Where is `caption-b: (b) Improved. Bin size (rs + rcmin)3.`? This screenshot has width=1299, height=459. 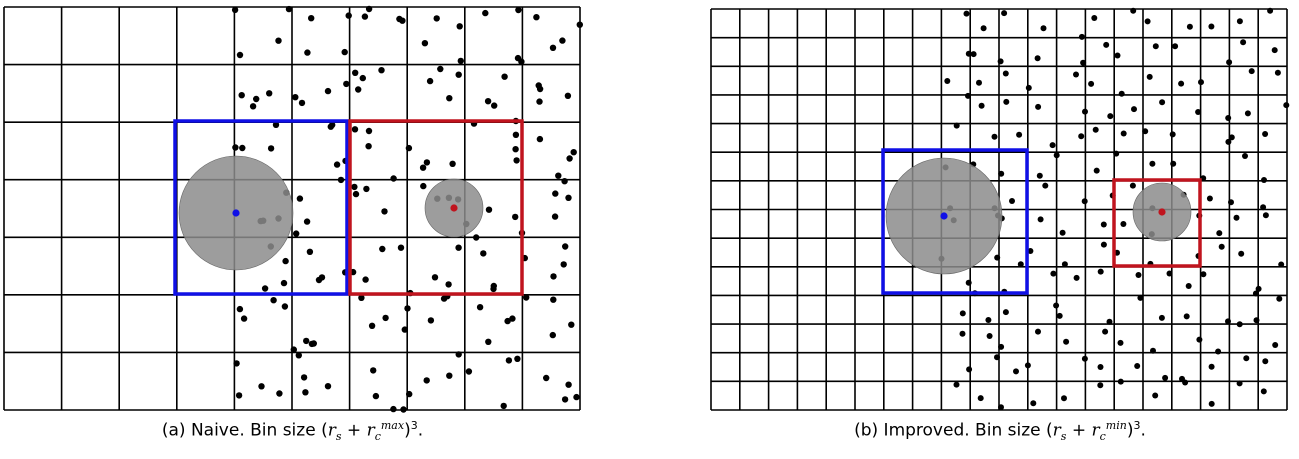 caption-b: (b) Improved. Bin size (rs + rcmin)3. is located at coordinates (1000, 431).